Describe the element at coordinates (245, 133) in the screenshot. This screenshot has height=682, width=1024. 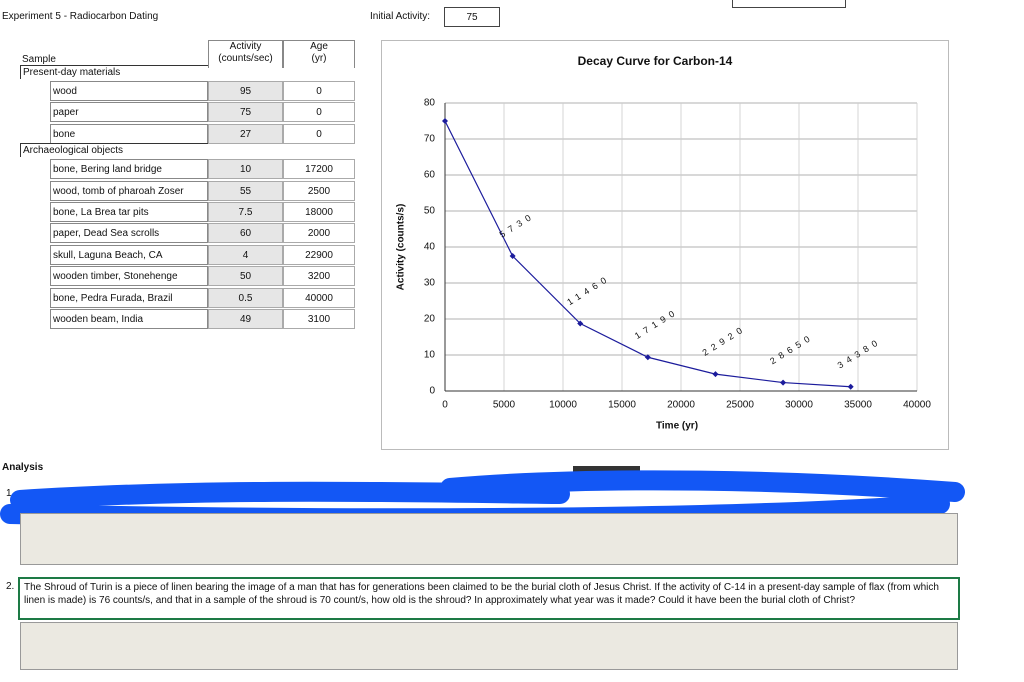
I see `activity-value: 27` at that location.